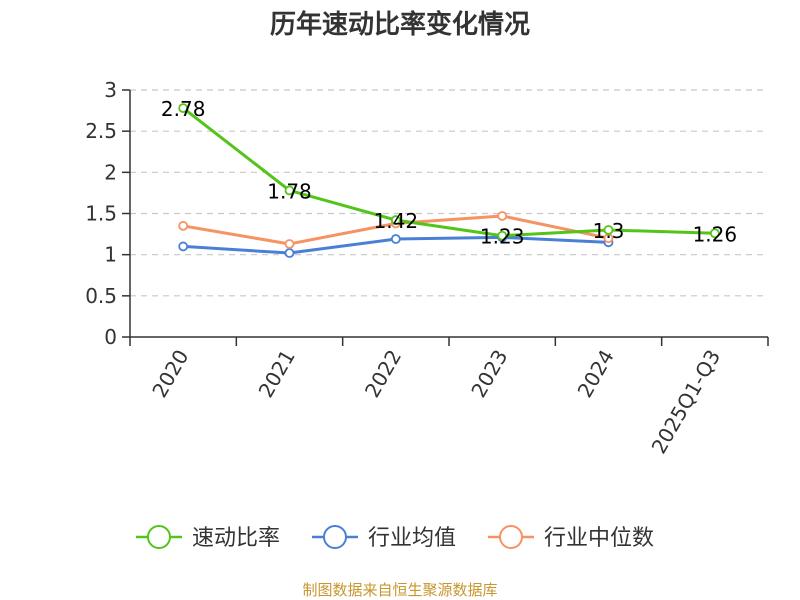 The height and width of the screenshot is (600, 800). Describe the element at coordinates (599, 538) in the screenshot. I see `legend-label: 行业中位数` at that location.